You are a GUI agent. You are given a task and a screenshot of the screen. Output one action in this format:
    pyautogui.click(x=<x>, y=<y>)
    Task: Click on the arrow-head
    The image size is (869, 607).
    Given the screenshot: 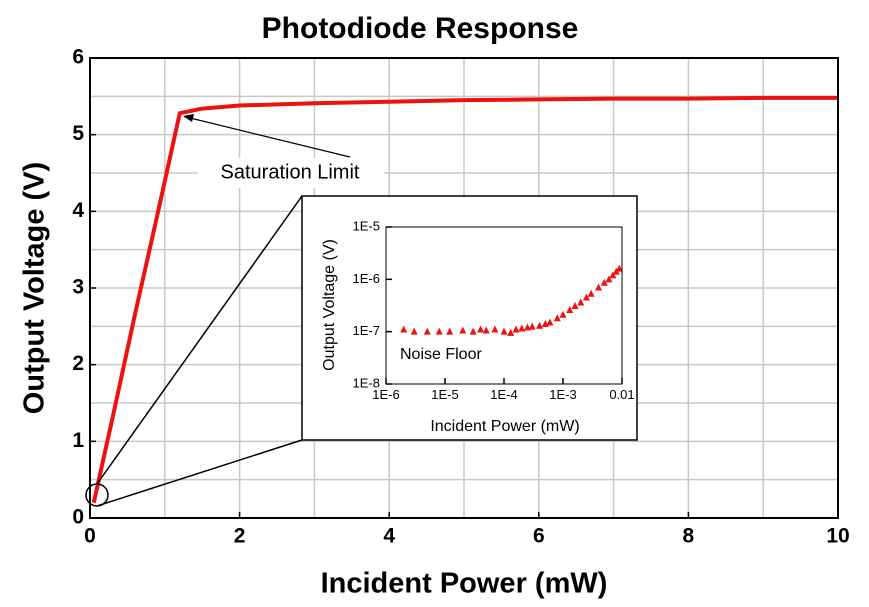 What is the action you would take?
    pyautogui.click(x=188, y=118)
    